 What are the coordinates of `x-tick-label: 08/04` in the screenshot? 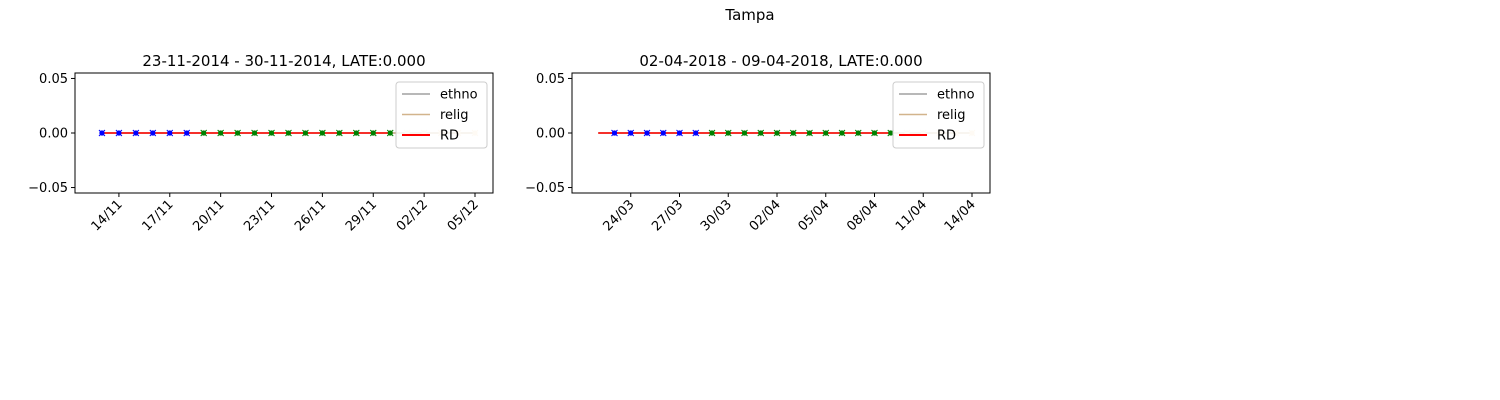 It's located at (862, 215).